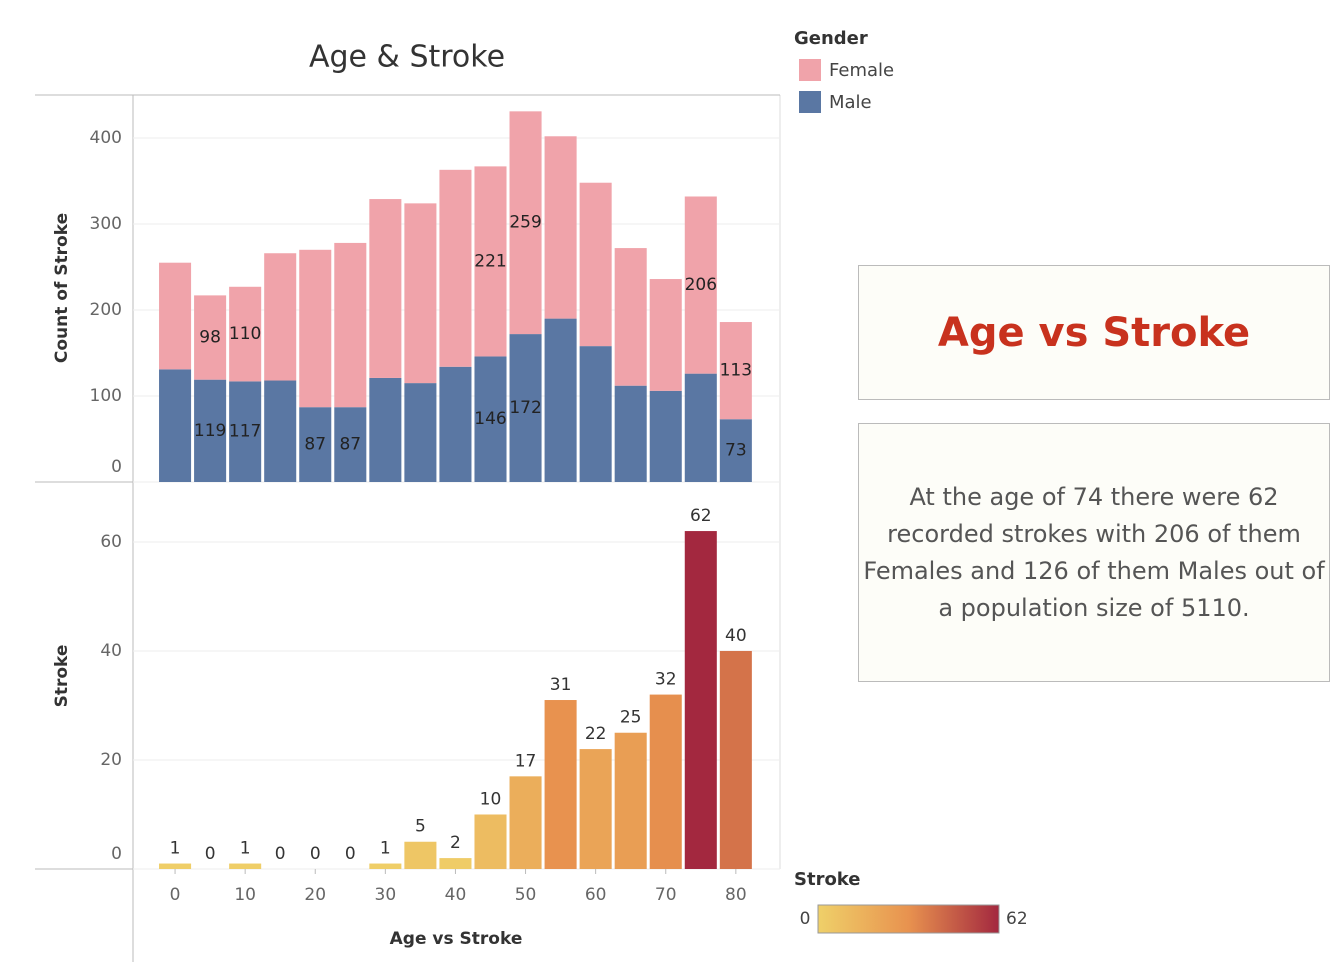 This screenshot has width=1330, height=976. I want to click on legend-label: Male, so click(850, 102).